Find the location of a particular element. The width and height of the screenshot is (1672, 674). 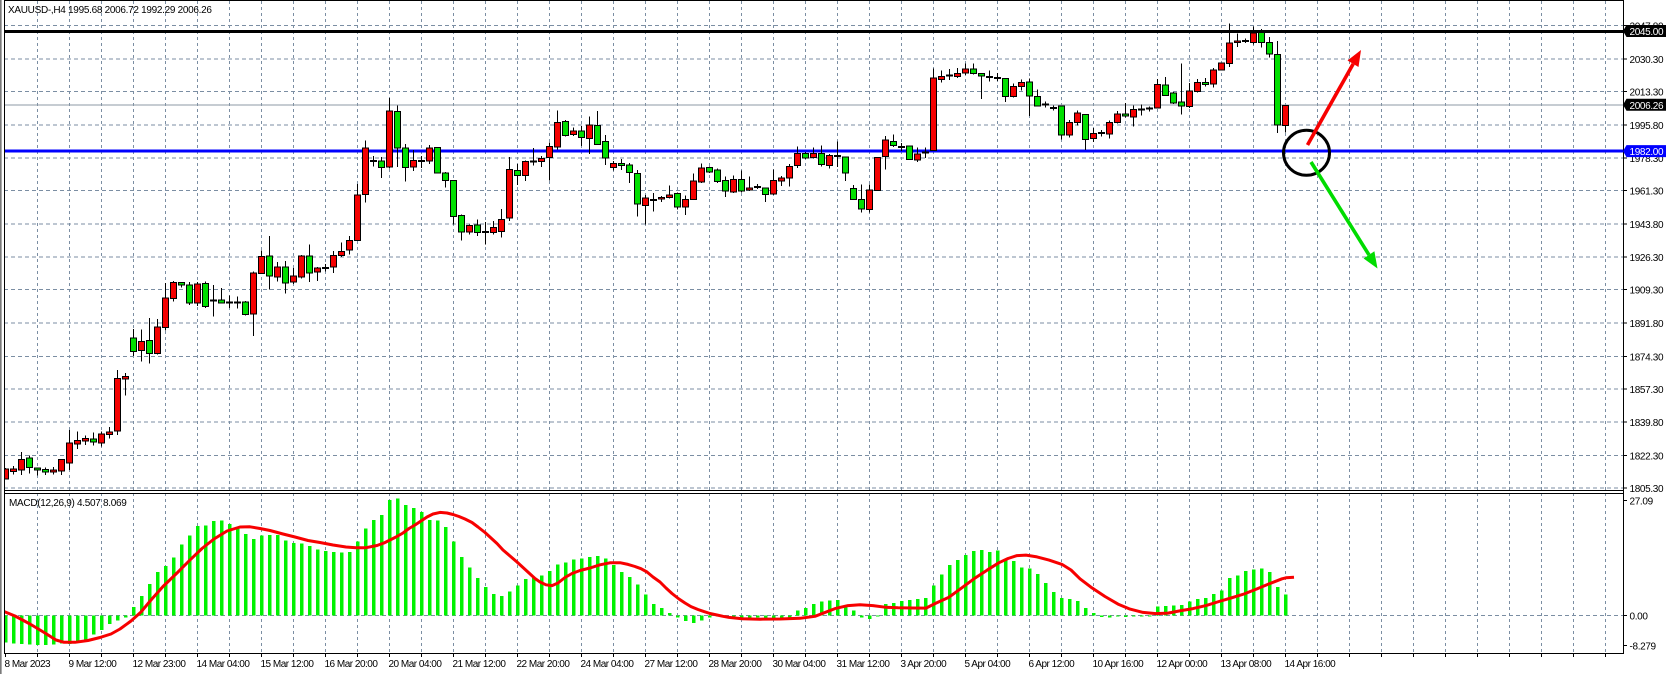

svg-text: 1857.30 is located at coordinates (1647, 390).